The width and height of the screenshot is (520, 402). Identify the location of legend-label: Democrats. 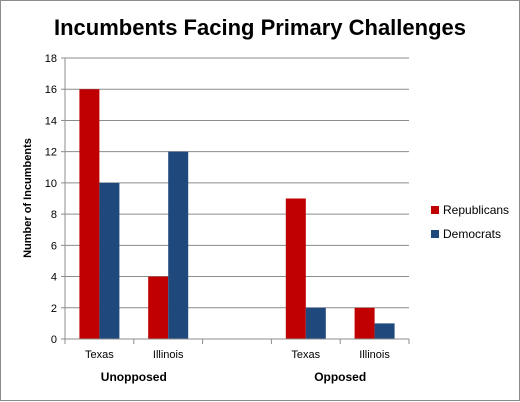
(472, 234).